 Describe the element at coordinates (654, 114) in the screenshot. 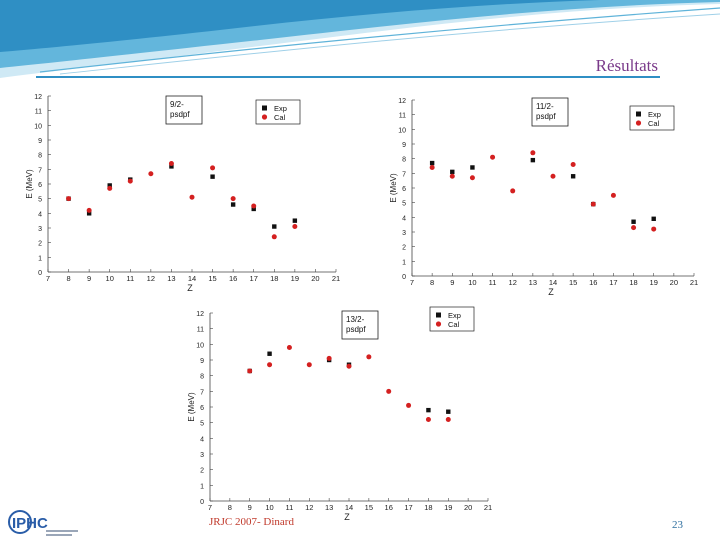

I see `legend-label: Exp` at that location.